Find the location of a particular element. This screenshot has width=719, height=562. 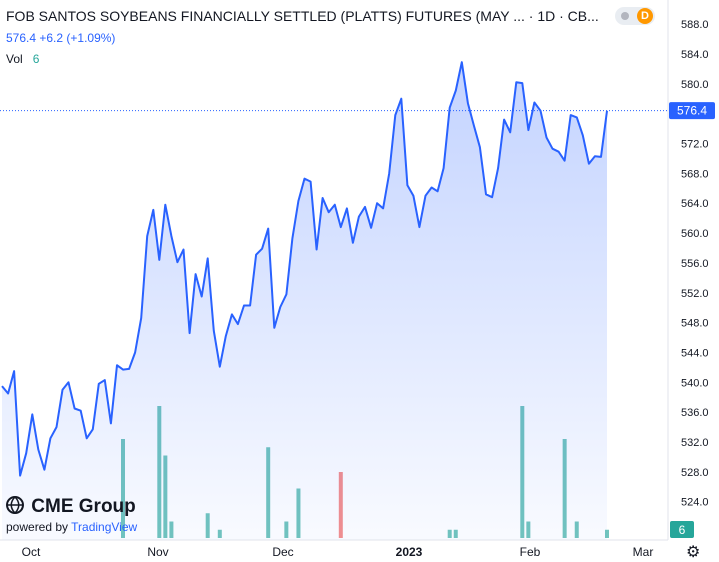

volume-value: 6 is located at coordinates (36, 59).